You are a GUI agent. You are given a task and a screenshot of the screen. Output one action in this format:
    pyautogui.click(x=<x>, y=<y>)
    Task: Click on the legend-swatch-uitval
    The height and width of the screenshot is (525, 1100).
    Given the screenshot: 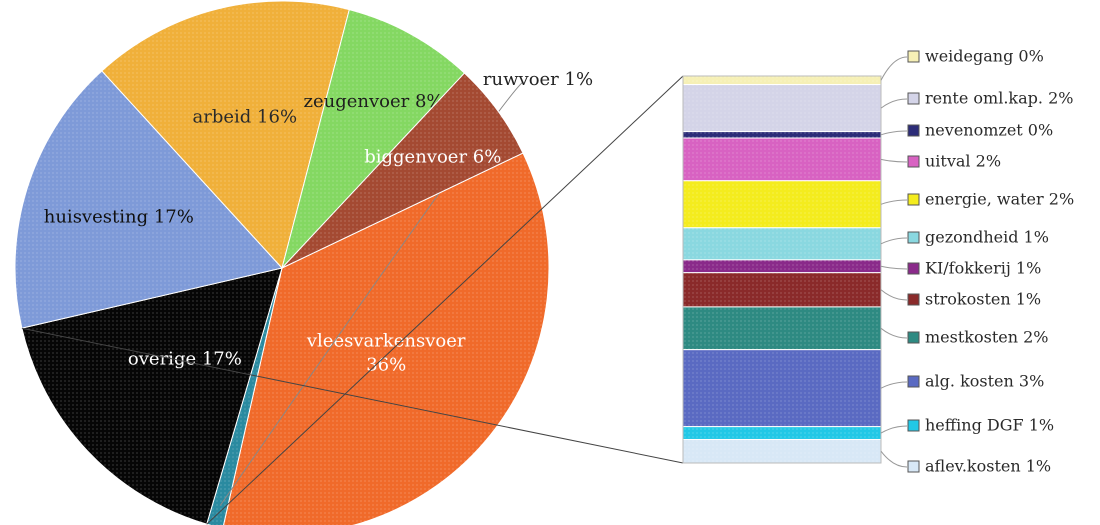 What is the action you would take?
    pyautogui.click(x=913, y=161)
    